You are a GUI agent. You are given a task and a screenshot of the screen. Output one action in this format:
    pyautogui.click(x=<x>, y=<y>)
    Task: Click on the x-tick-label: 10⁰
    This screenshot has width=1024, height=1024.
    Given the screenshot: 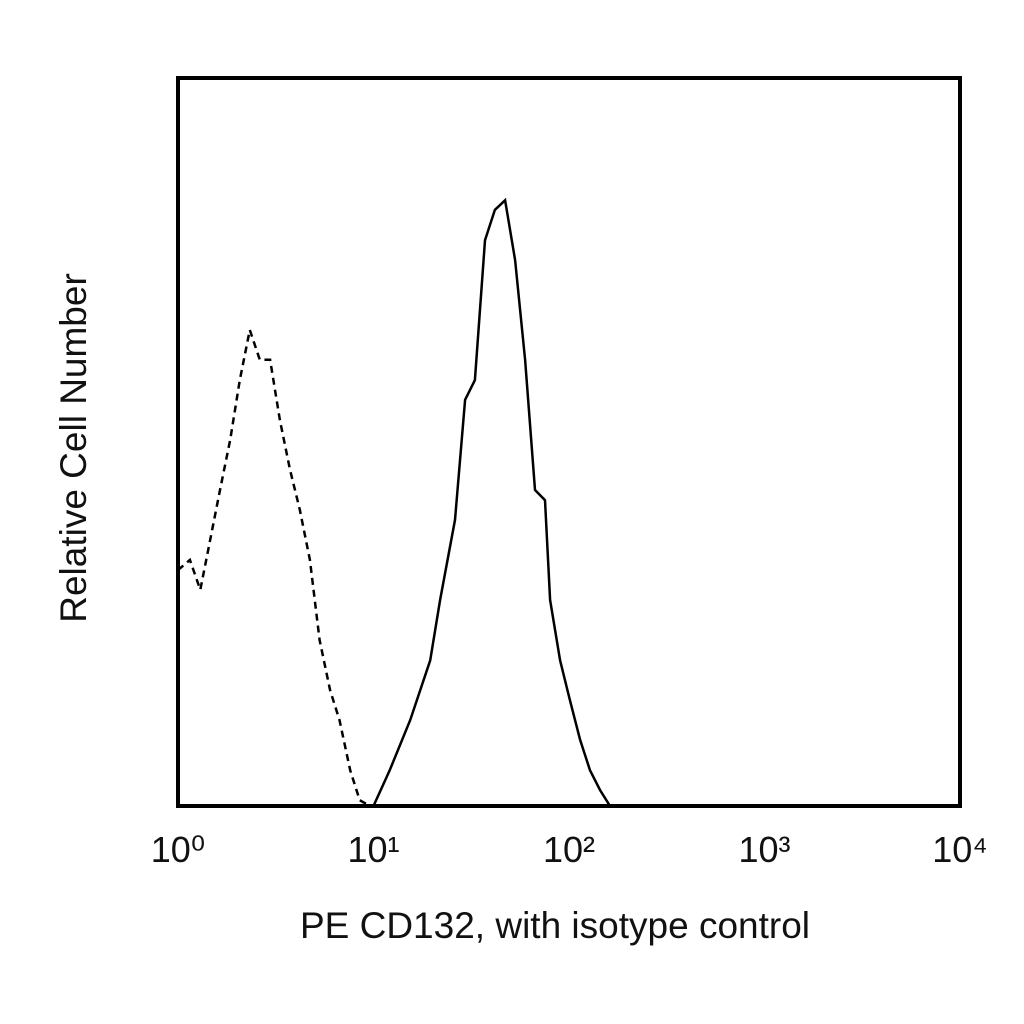 What is the action you would take?
    pyautogui.click(x=178, y=849)
    